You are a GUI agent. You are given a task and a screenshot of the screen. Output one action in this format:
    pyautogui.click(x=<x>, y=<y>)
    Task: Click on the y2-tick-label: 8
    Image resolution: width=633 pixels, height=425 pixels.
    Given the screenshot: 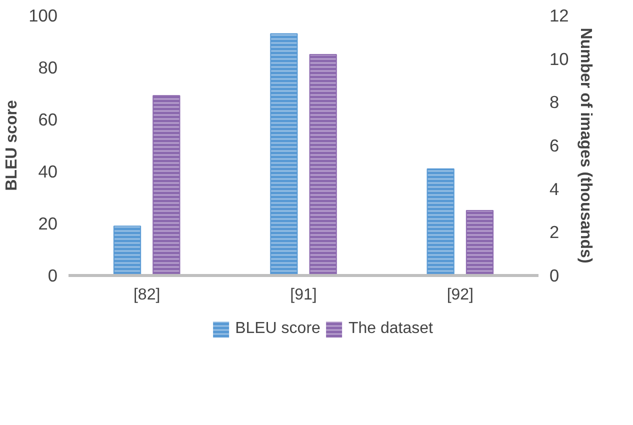 What is the action you would take?
    pyautogui.click(x=555, y=102)
    